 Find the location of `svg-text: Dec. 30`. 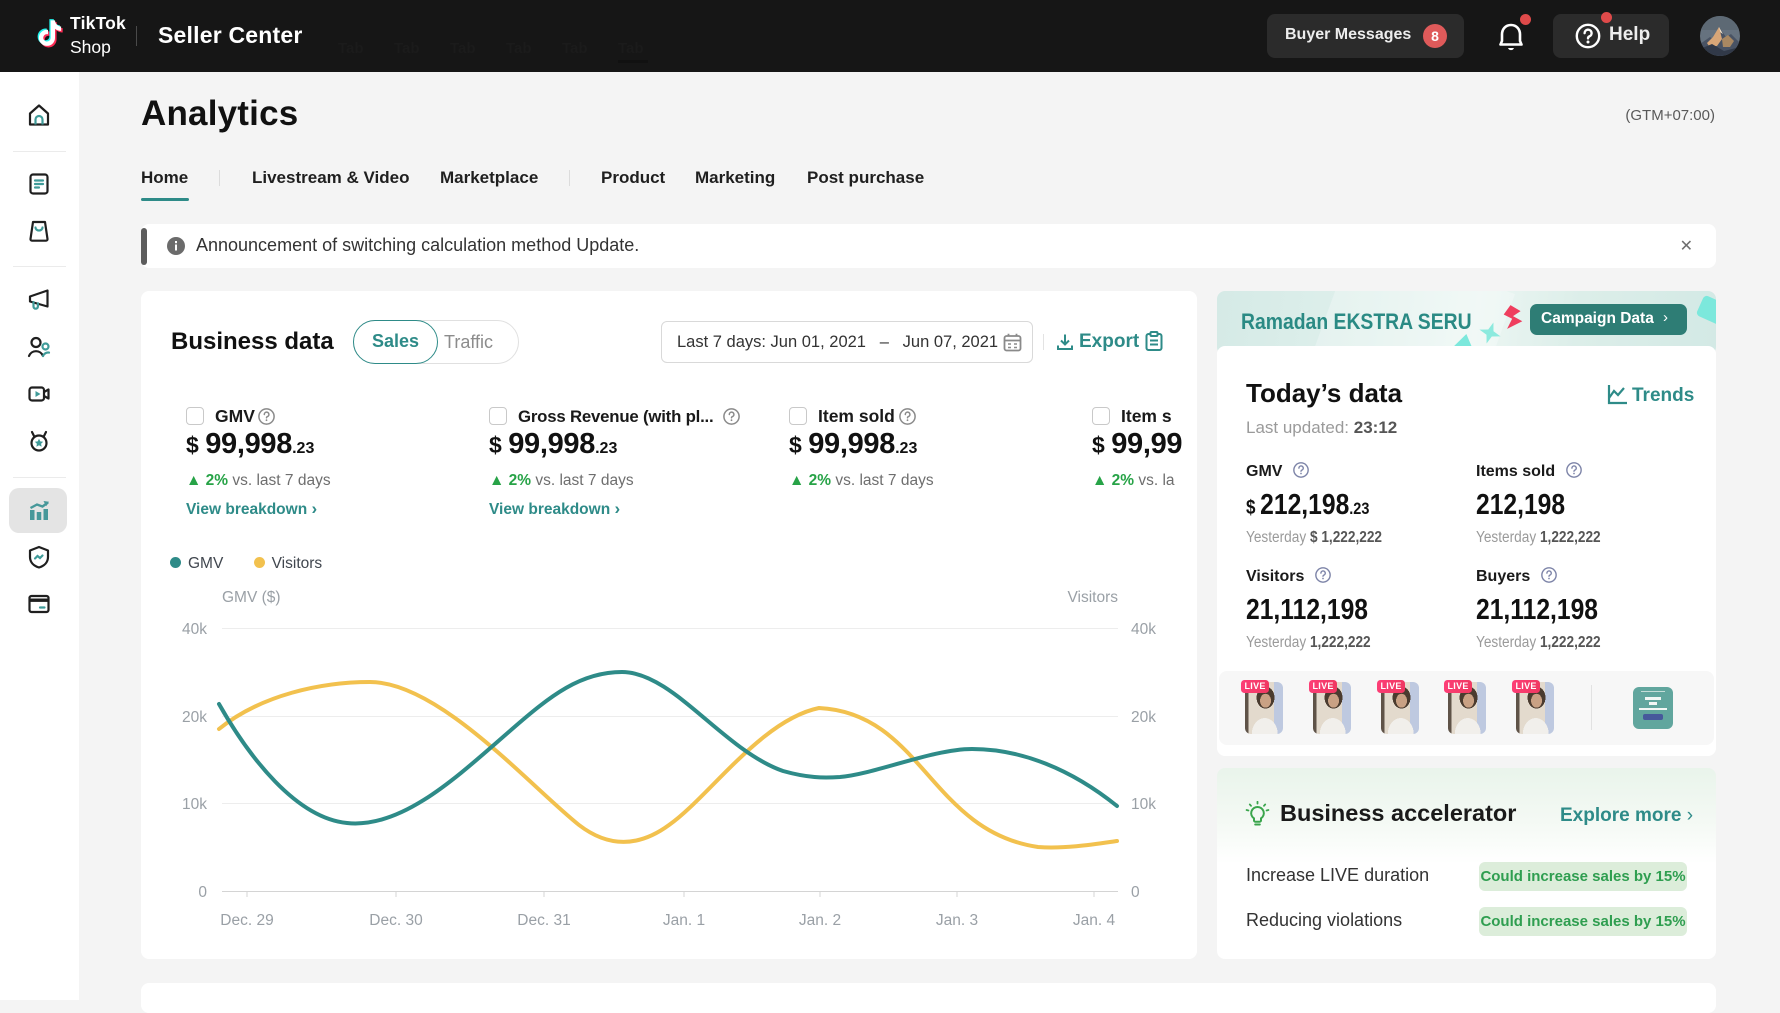

svg-text: Dec. 30 is located at coordinates (396, 920).